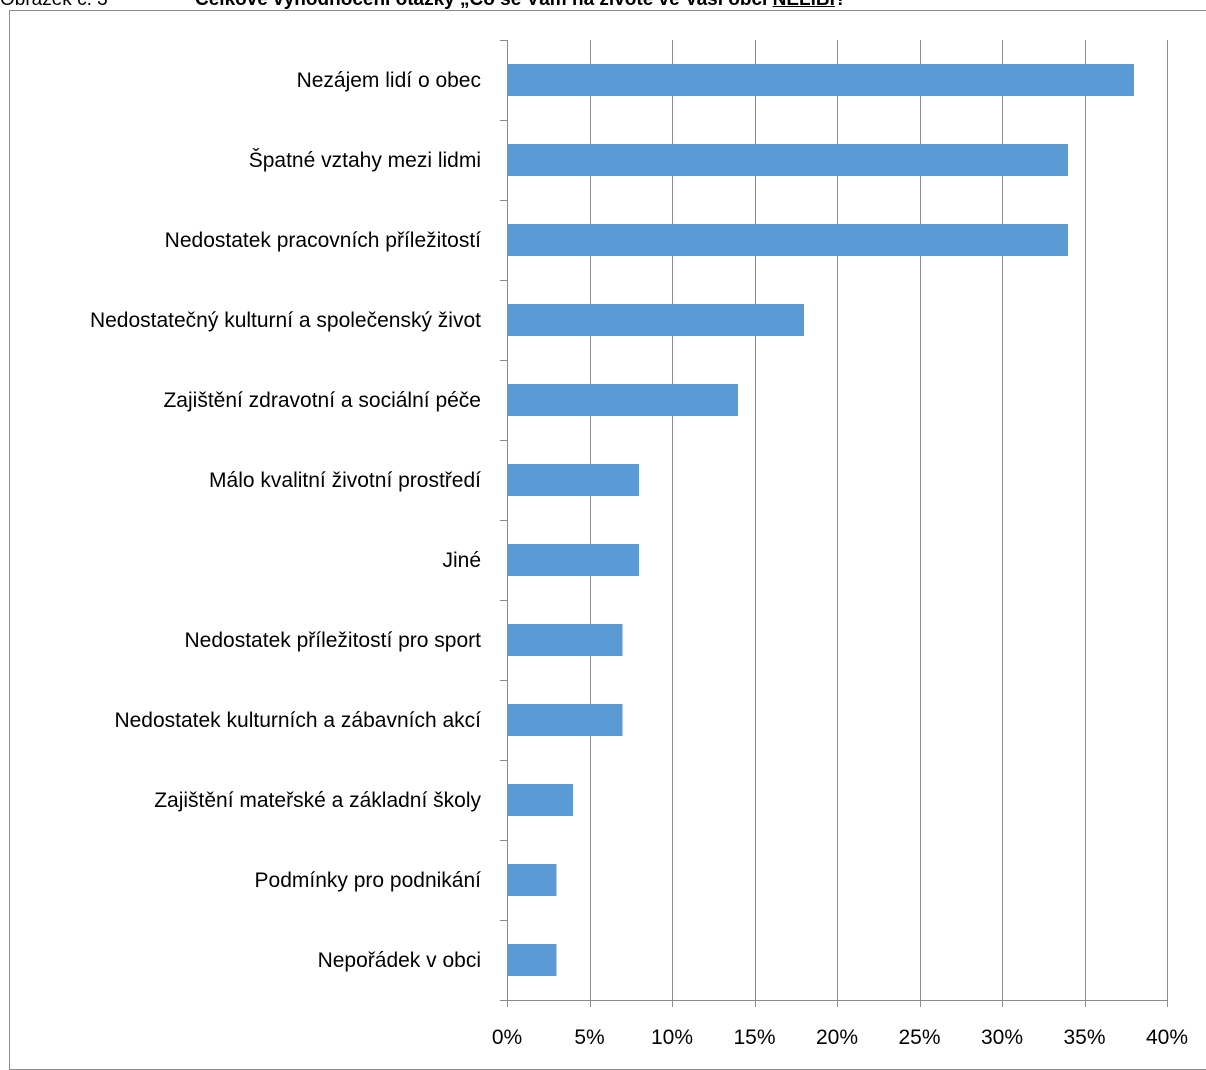  What do you see at coordinates (1167, 1037) in the screenshot?
I see `x-tick-label: 40%` at bounding box center [1167, 1037].